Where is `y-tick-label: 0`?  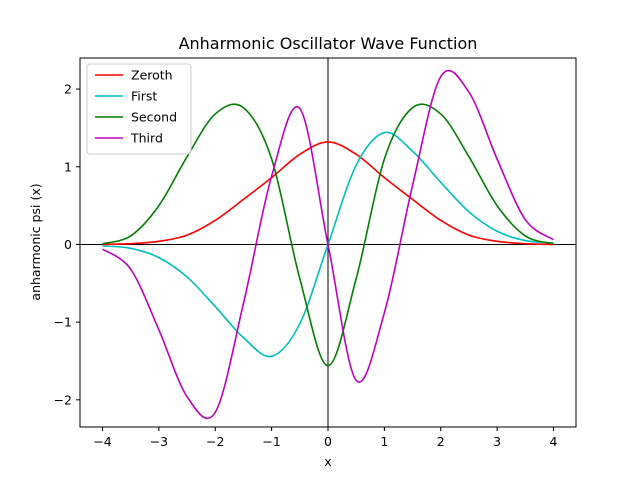
y-tick-label: 0 is located at coordinates (68, 244).